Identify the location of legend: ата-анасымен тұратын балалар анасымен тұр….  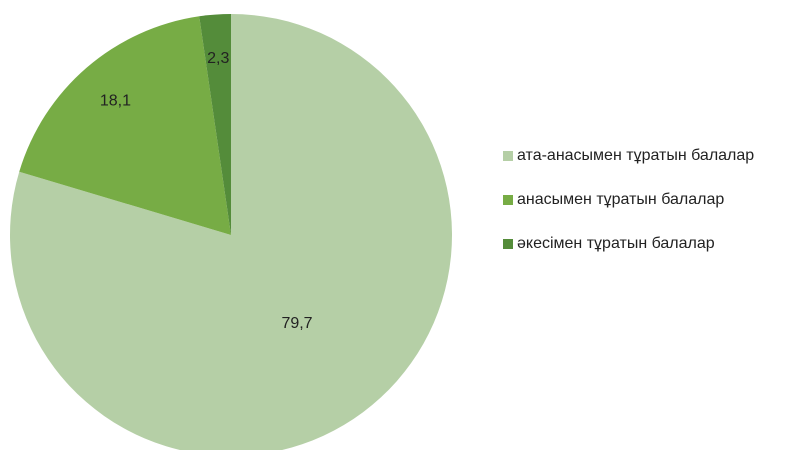
(643, 210).